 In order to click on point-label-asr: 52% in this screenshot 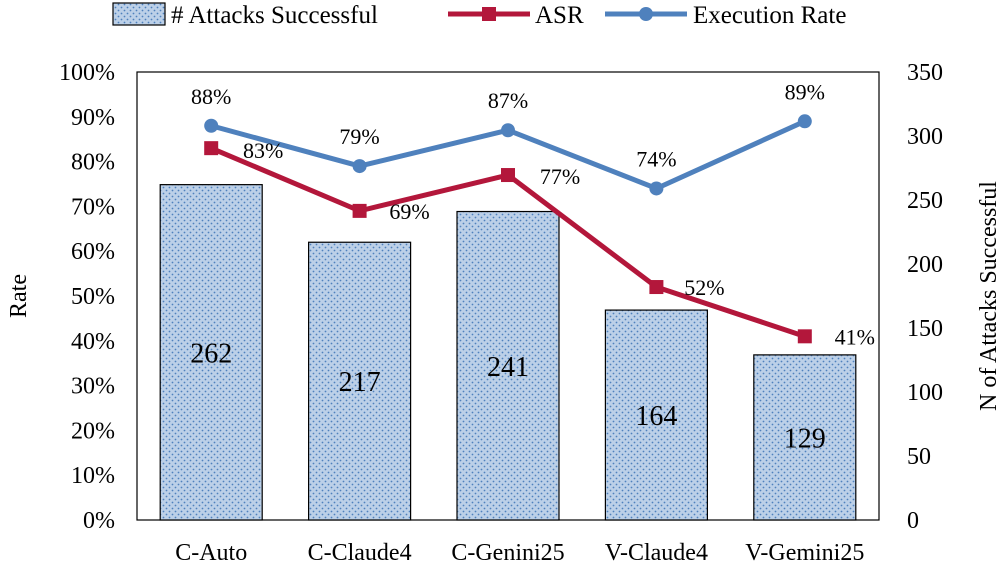, I will do `click(704, 287)`.